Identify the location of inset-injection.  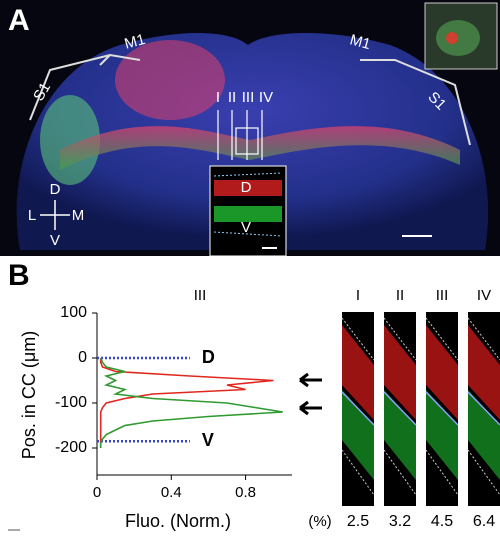
(452, 38).